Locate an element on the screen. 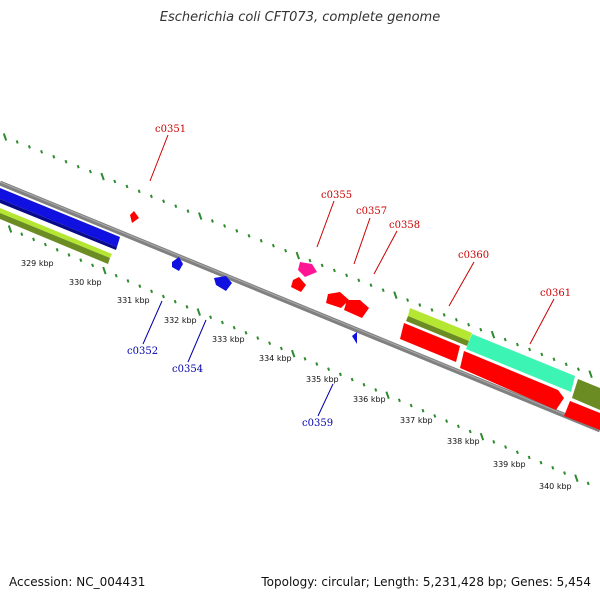 The width and height of the screenshot is (600, 600). gene-label-c0361: c0361 is located at coordinates (555, 293).